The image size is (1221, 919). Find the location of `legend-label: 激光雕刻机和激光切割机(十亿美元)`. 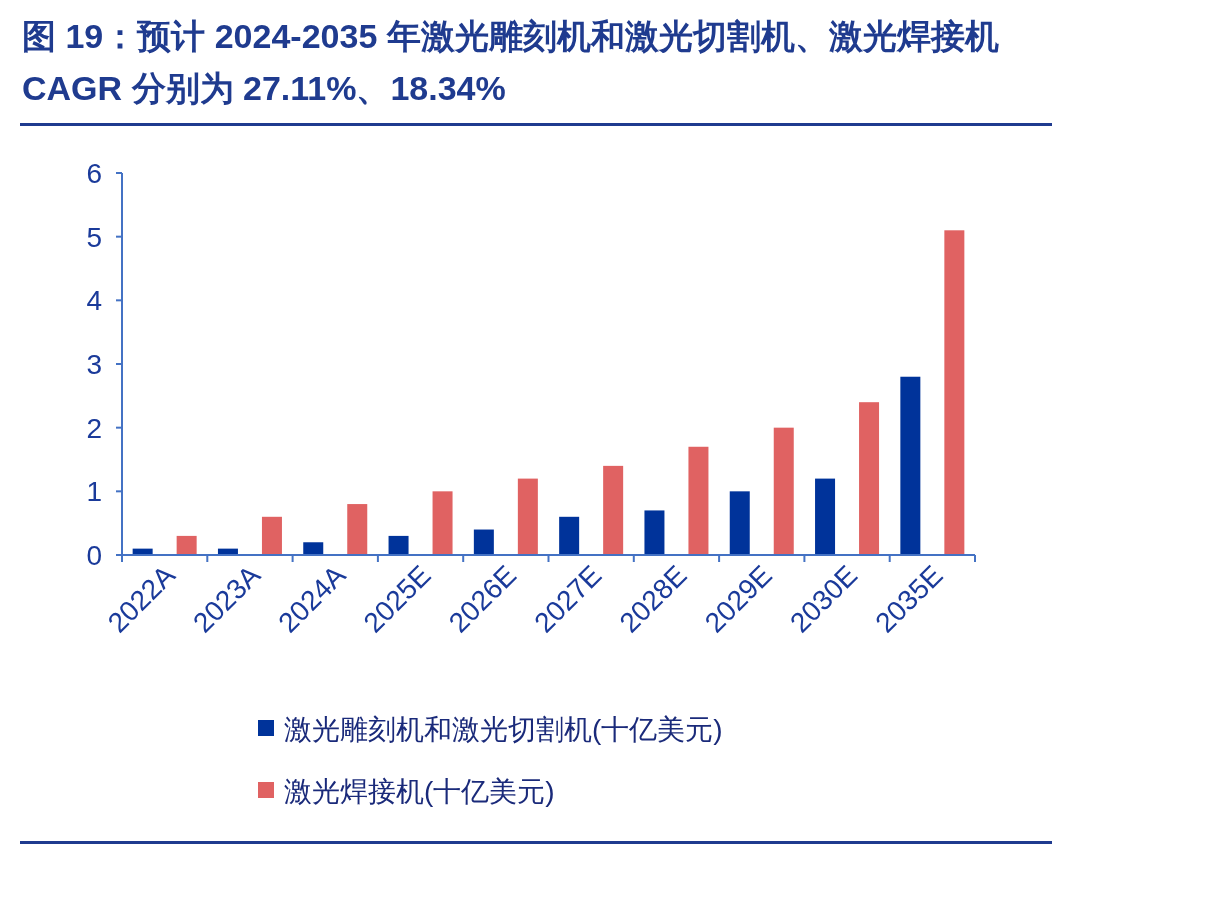

legend-label: 激光雕刻机和激光切割机(十亿美元) is located at coordinates (503, 729).